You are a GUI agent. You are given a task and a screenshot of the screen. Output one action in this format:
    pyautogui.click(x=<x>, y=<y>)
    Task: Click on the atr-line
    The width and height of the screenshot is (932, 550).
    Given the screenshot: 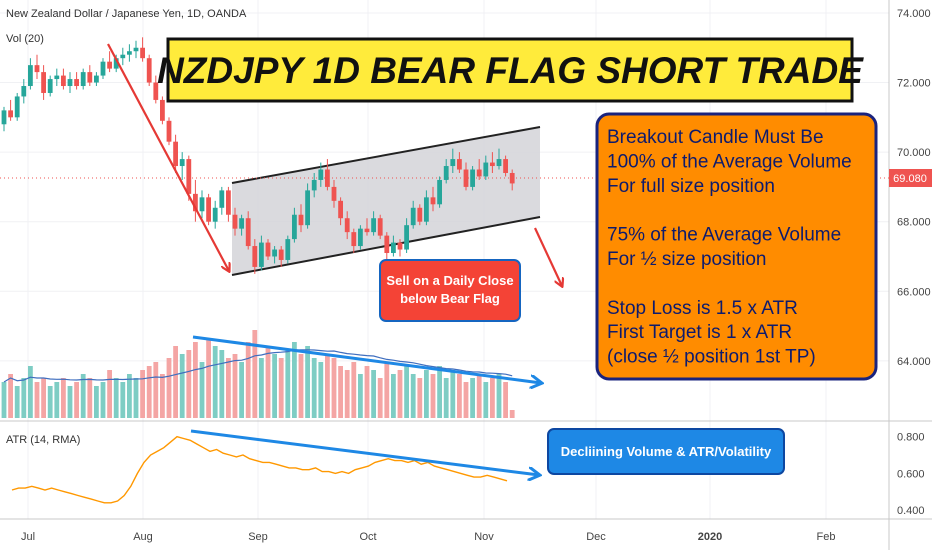 What is the action you would take?
    pyautogui.click(x=259, y=469)
    